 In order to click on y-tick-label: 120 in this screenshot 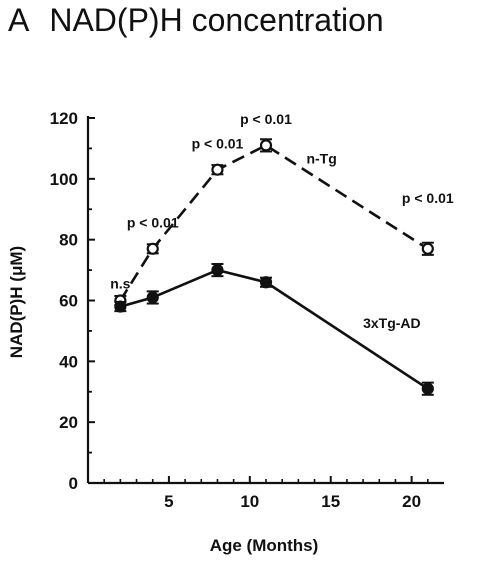, I will do `click(64, 118)`.